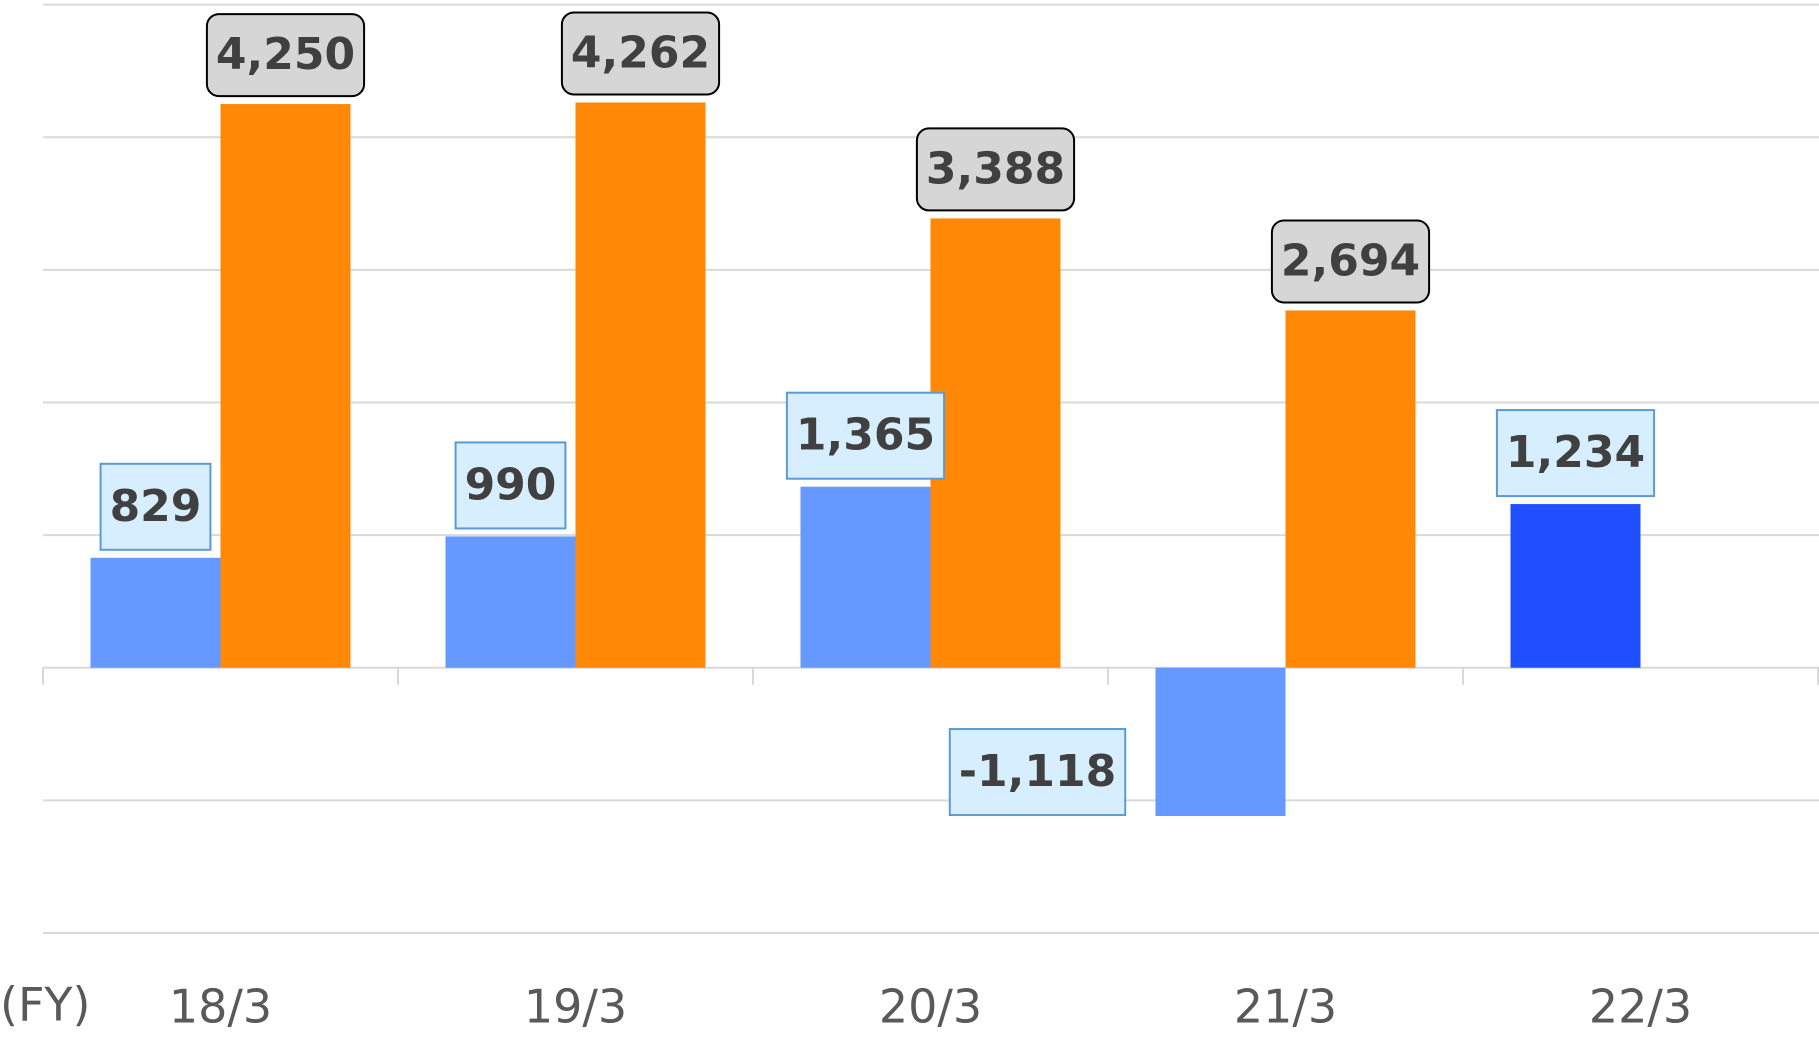 The height and width of the screenshot is (1038, 1819). I want to click on x-tick-label: 21/3, so click(1285, 1007).